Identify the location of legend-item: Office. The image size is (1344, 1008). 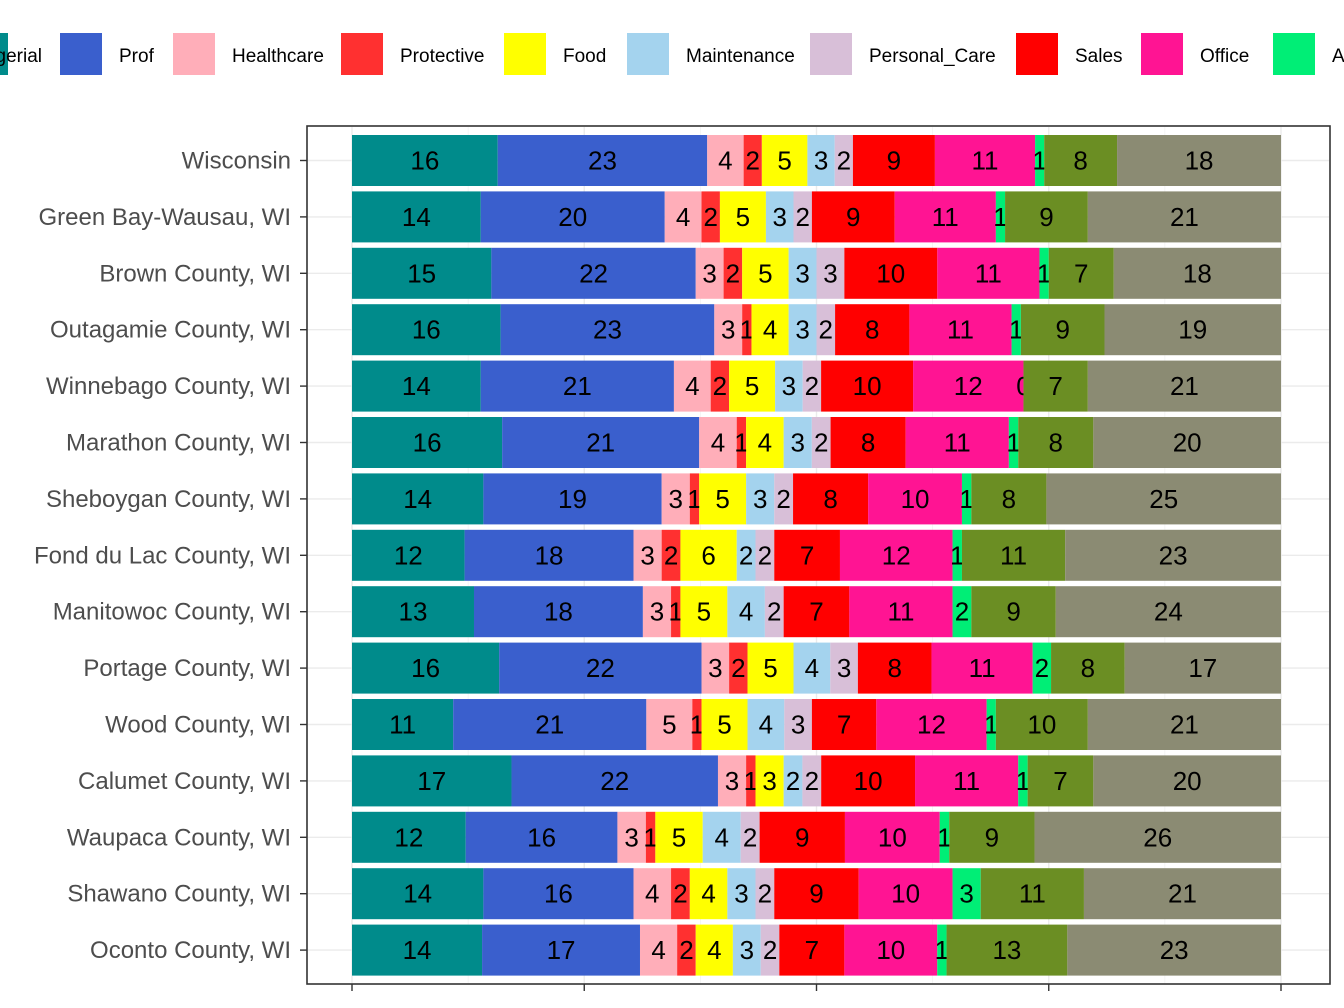
(1195, 54).